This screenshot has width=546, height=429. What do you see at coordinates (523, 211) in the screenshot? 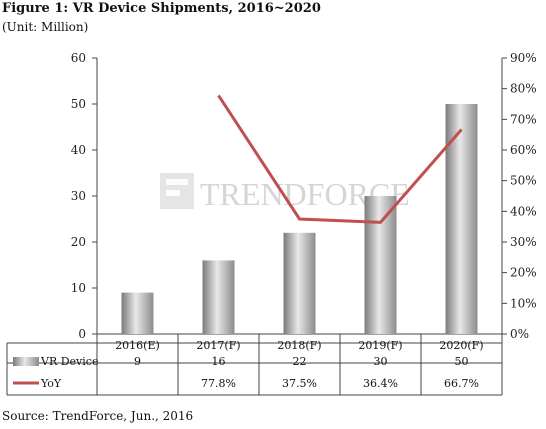
I see `y-right-tick-label: 40%` at bounding box center [523, 211].